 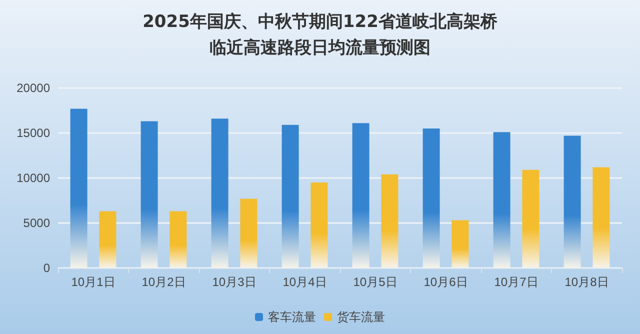 What do you see at coordinates (292, 317) in the screenshot?
I see `legend-label: 客车流量` at bounding box center [292, 317].